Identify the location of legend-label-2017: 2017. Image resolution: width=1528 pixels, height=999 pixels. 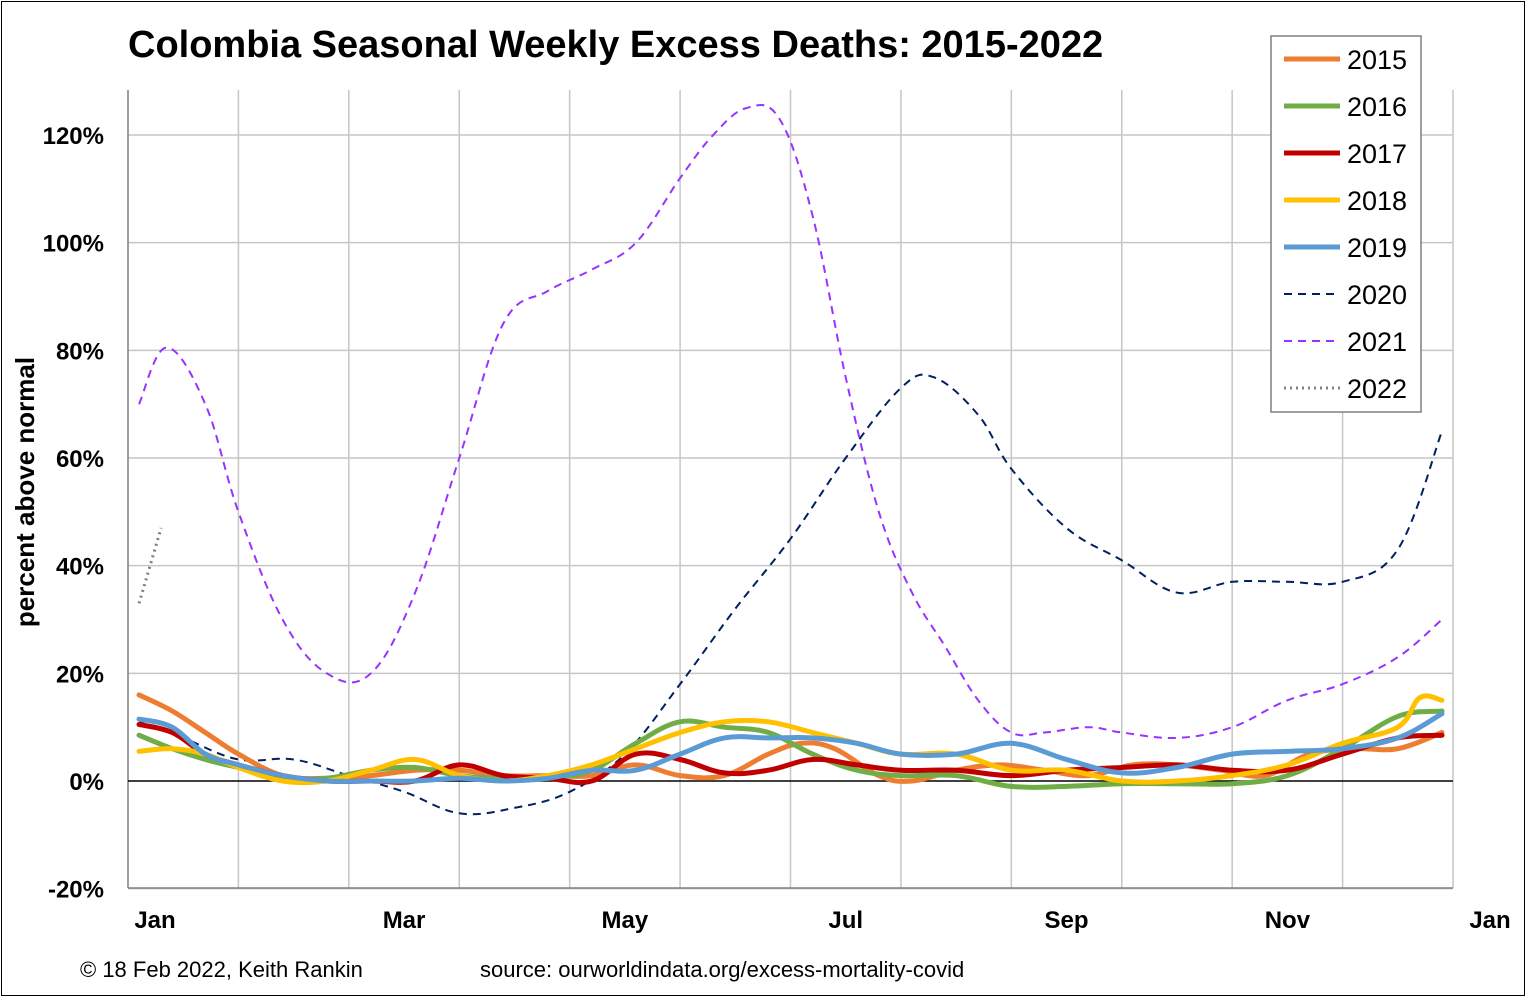
(1377, 154).